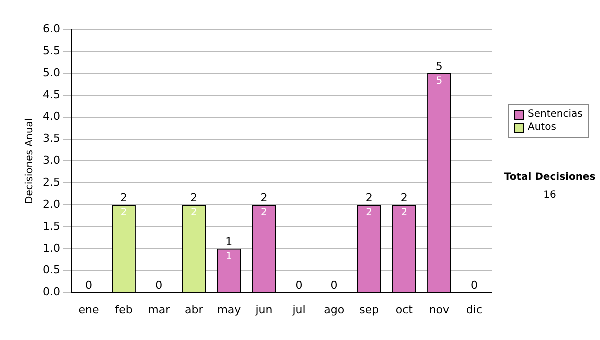  Describe the element at coordinates (51, 117) in the screenshot. I see `y-tick-label: 4.0` at that location.